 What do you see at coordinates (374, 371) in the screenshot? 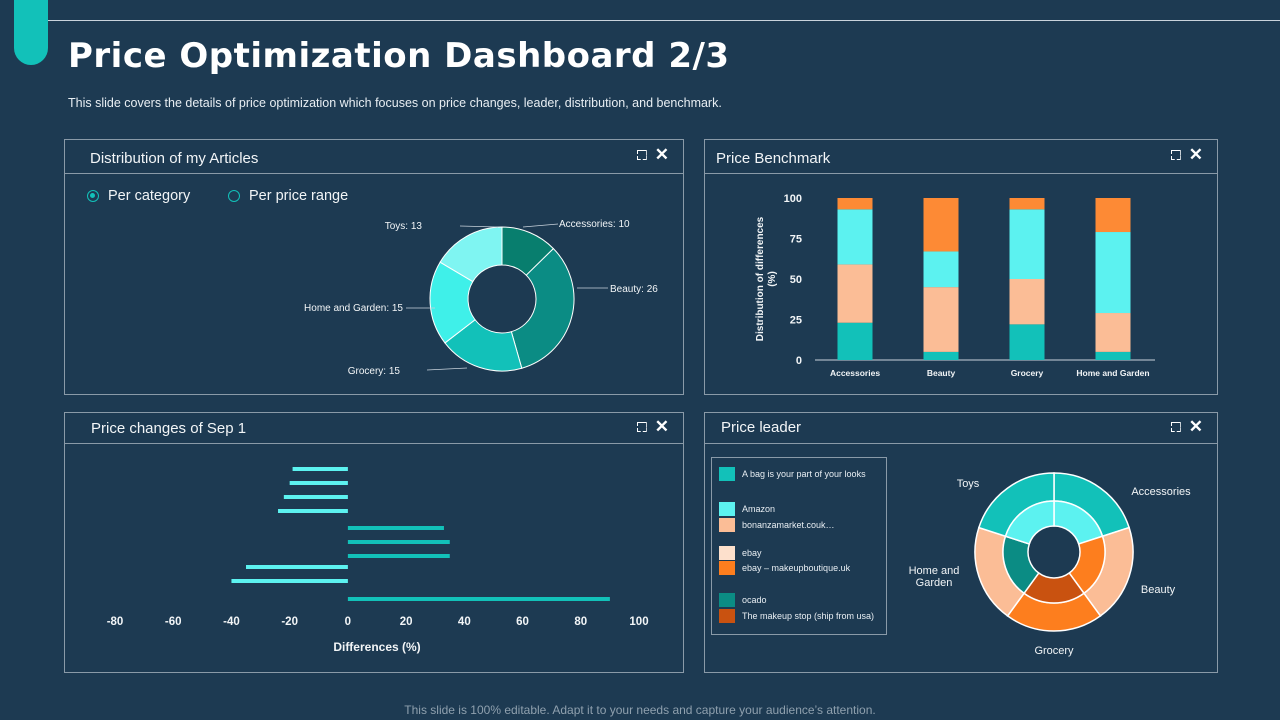
I see `data-label: Grocery: 15` at bounding box center [374, 371].